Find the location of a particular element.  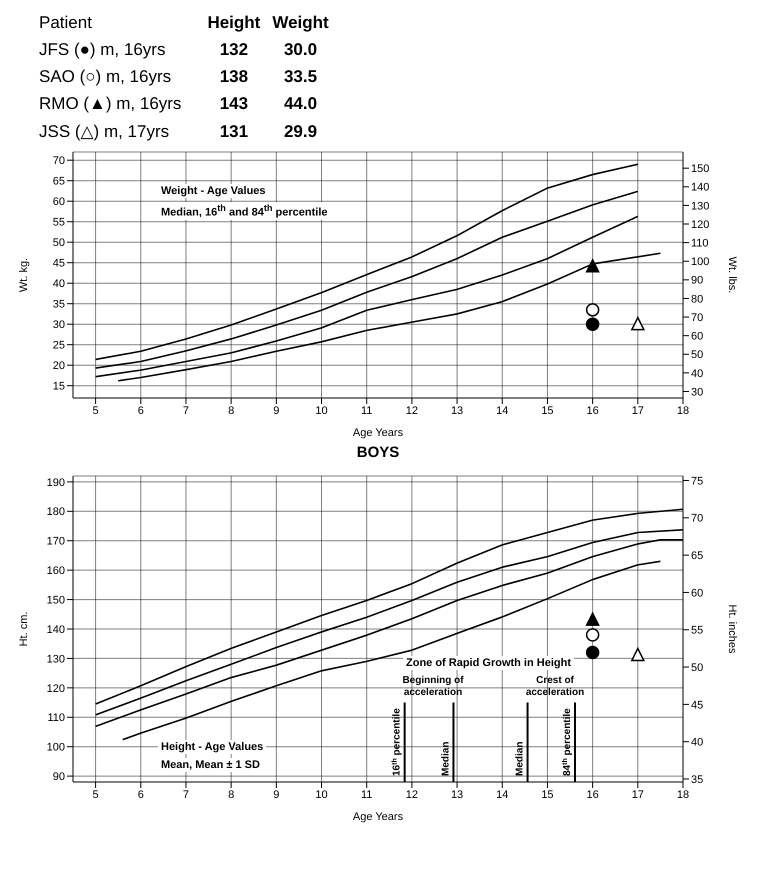

x-tick-label: 14 is located at coordinates (502, 794).